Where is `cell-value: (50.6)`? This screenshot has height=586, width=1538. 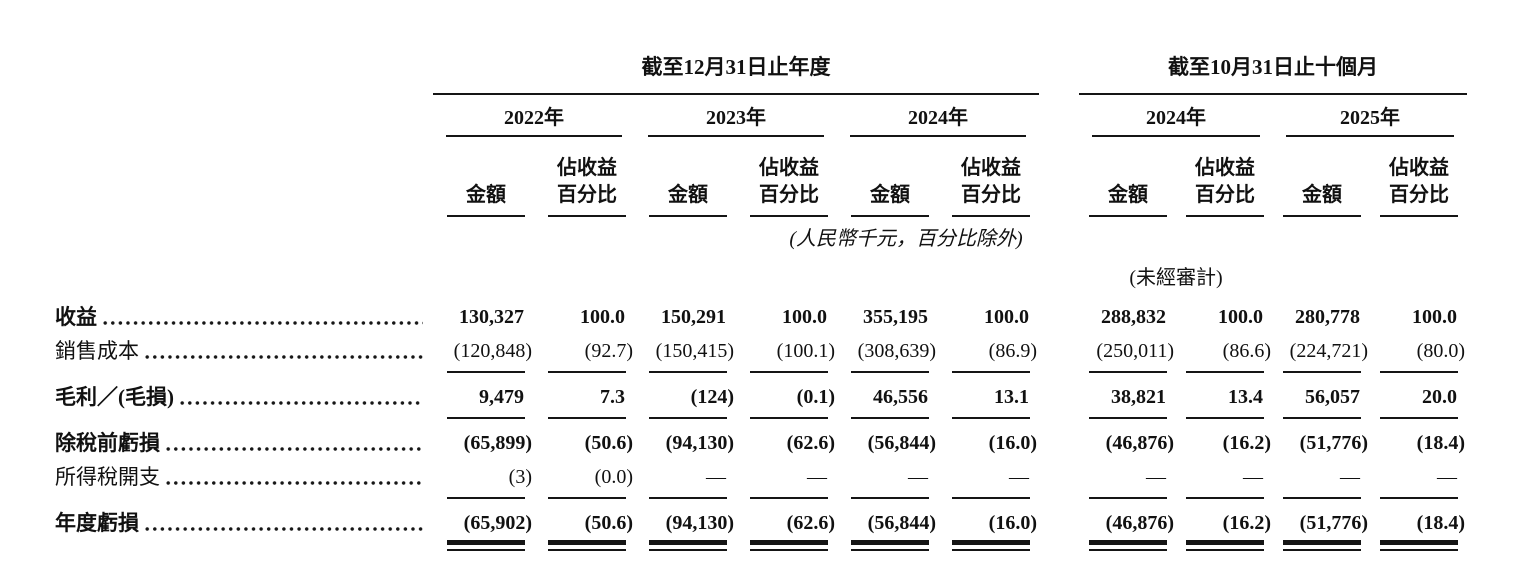 cell-value: (50.6) is located at coordinates (608, 443).